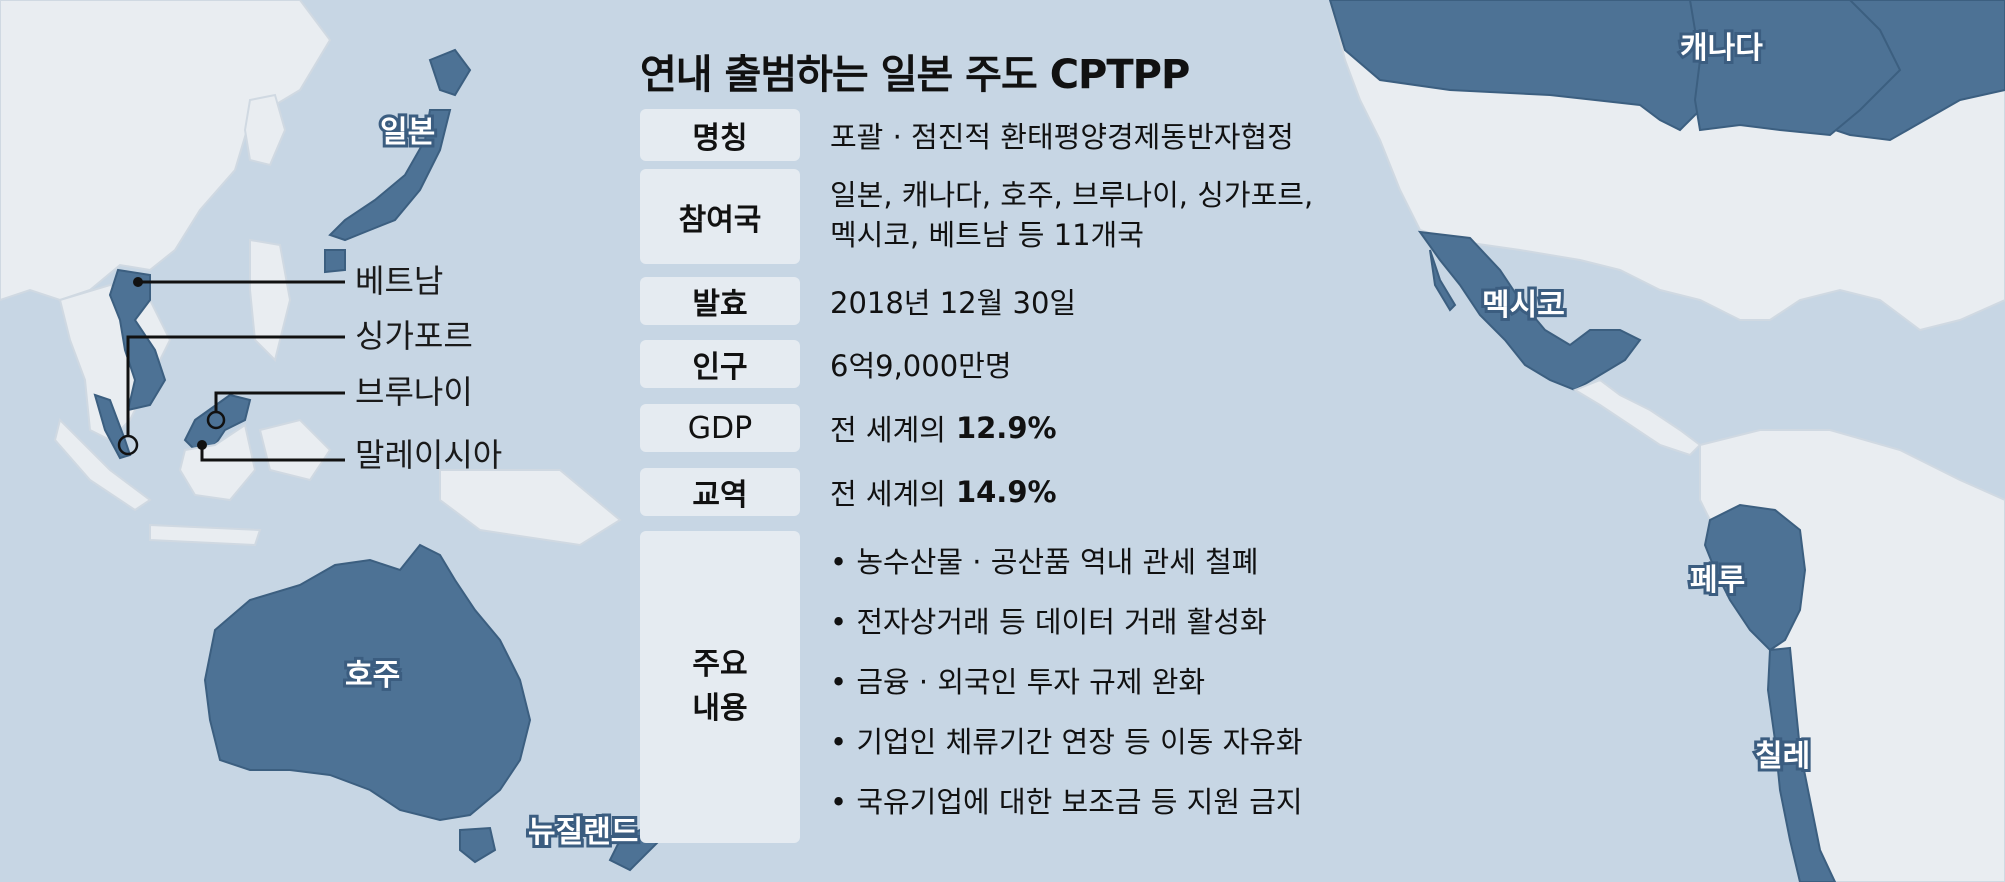 The height and width of the screenshot is (882, 2005). Describe the element at coordinates (102, 465) in the screenshot. I see `indonesia-sumatra` at that location.